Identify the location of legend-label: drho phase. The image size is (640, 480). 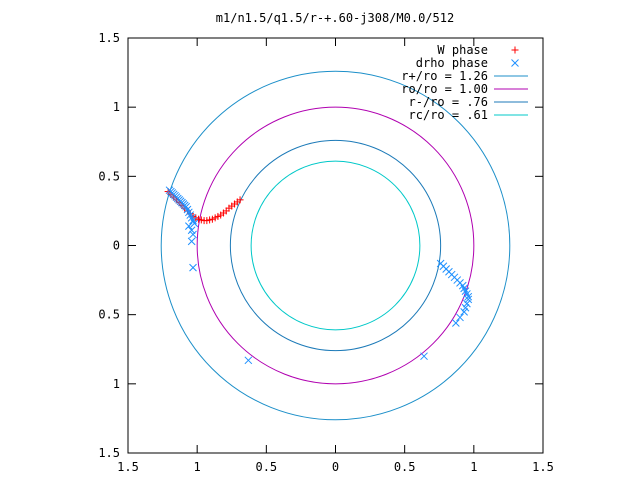
(452, 63).